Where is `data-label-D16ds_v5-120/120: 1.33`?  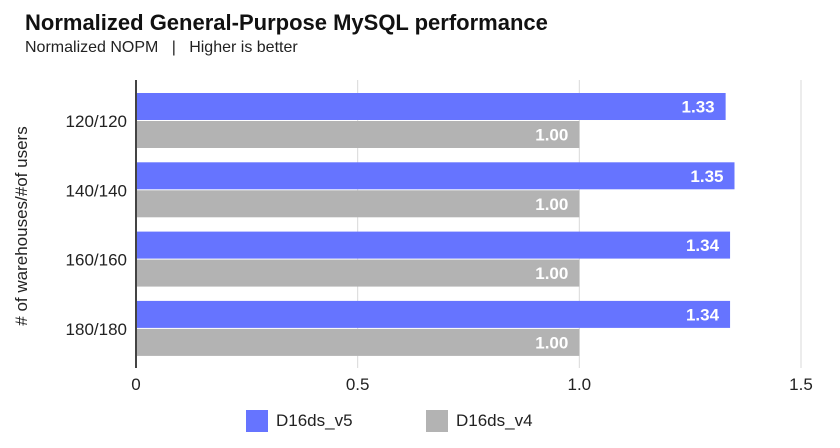 data-label-D16ds_v5-120/120: 1.33 is located at coordinates (698, 107).